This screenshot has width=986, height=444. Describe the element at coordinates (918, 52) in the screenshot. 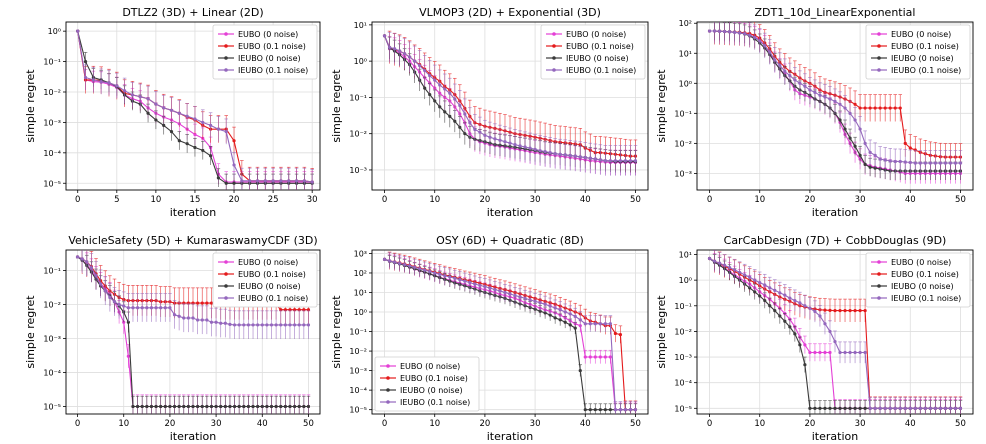

I see `legend-box` at that location.